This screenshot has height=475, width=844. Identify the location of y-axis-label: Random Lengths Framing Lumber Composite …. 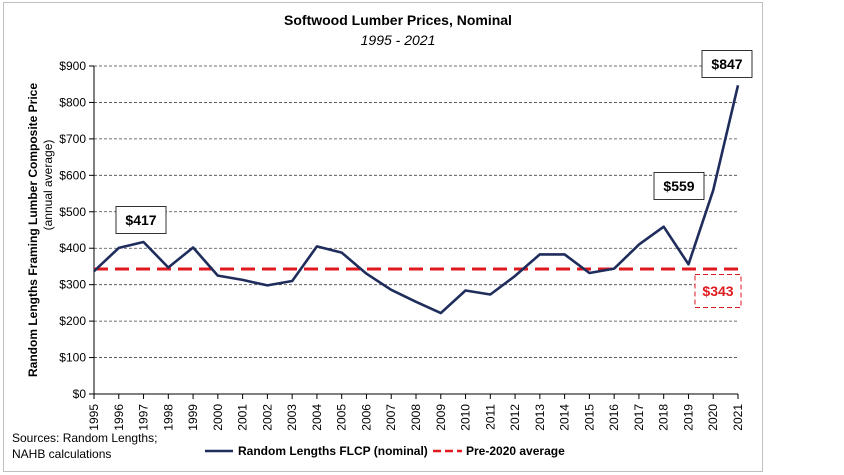
(33, 230).